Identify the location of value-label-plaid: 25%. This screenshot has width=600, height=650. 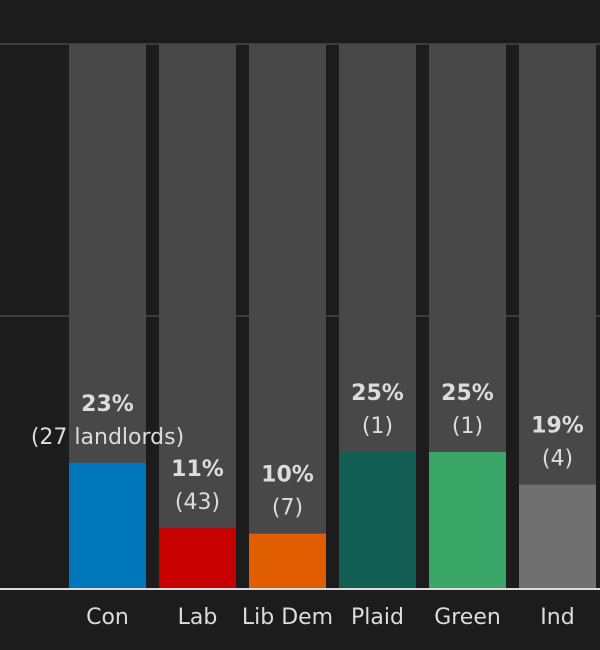
(377, 393).